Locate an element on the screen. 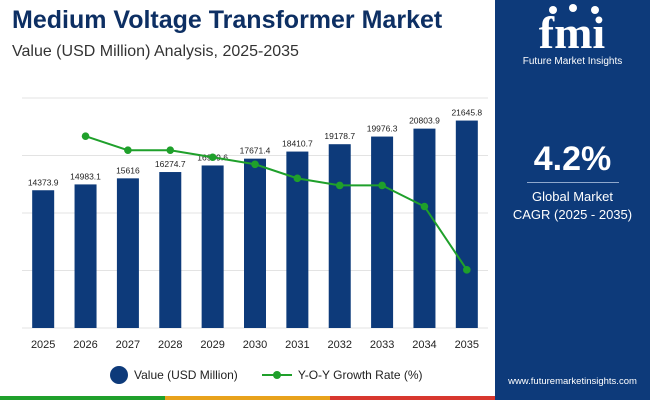 Image resolution: width=650 pixels, height=400 pixels. website-link: www.futuremarketinsights.com is located at coordinates (572, 381).